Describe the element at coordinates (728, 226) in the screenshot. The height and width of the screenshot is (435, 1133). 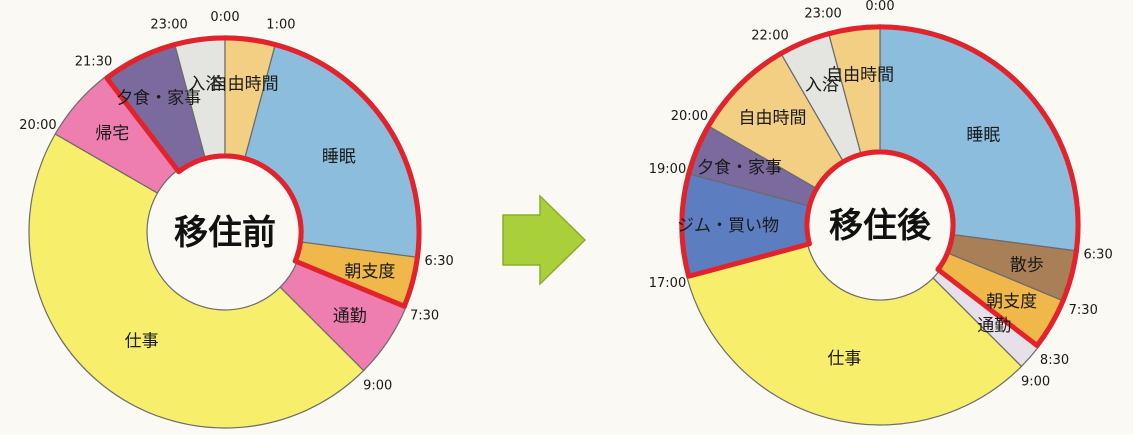
I see `segment-label: ジム・買い物` at that location.